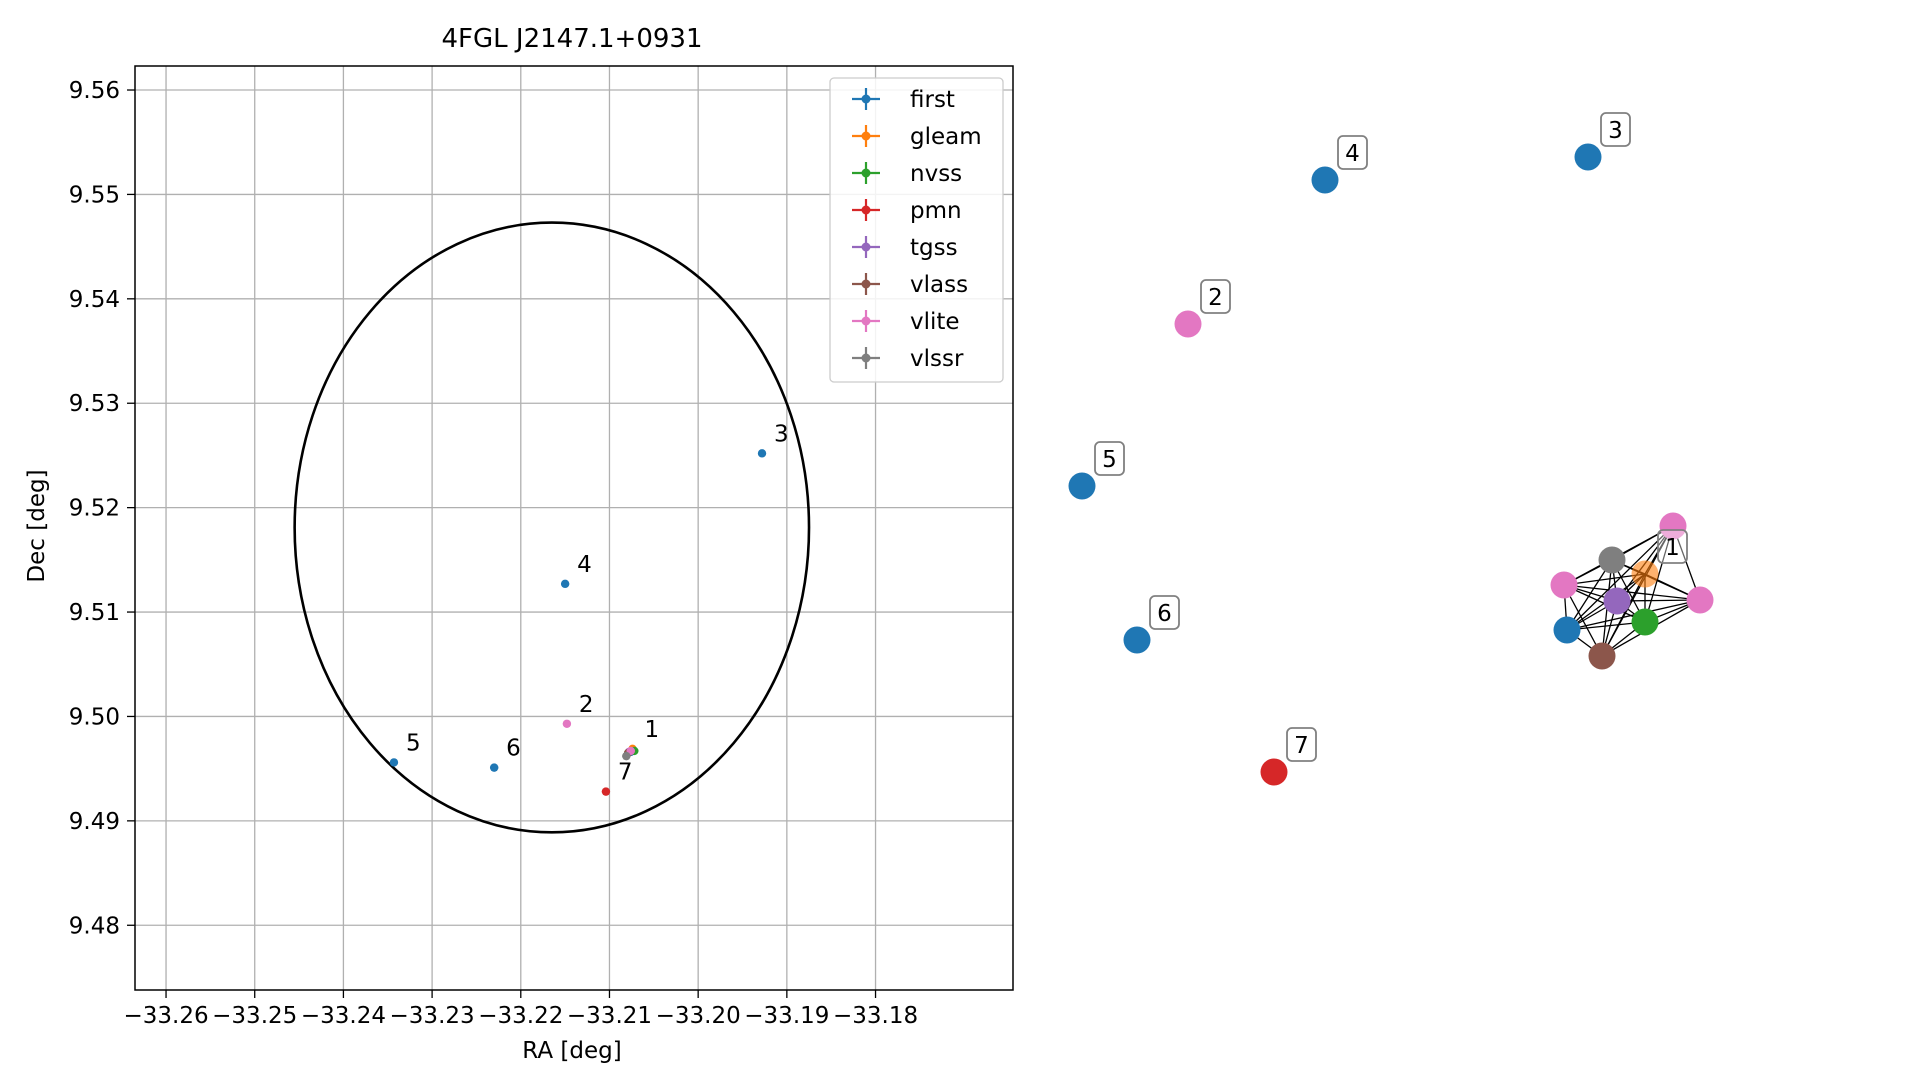 The height and width of the screenshot is (1080, 1919). Describe the element at coordinates (584, 565) in the screenshot. I see `point-label: 4` at that location.